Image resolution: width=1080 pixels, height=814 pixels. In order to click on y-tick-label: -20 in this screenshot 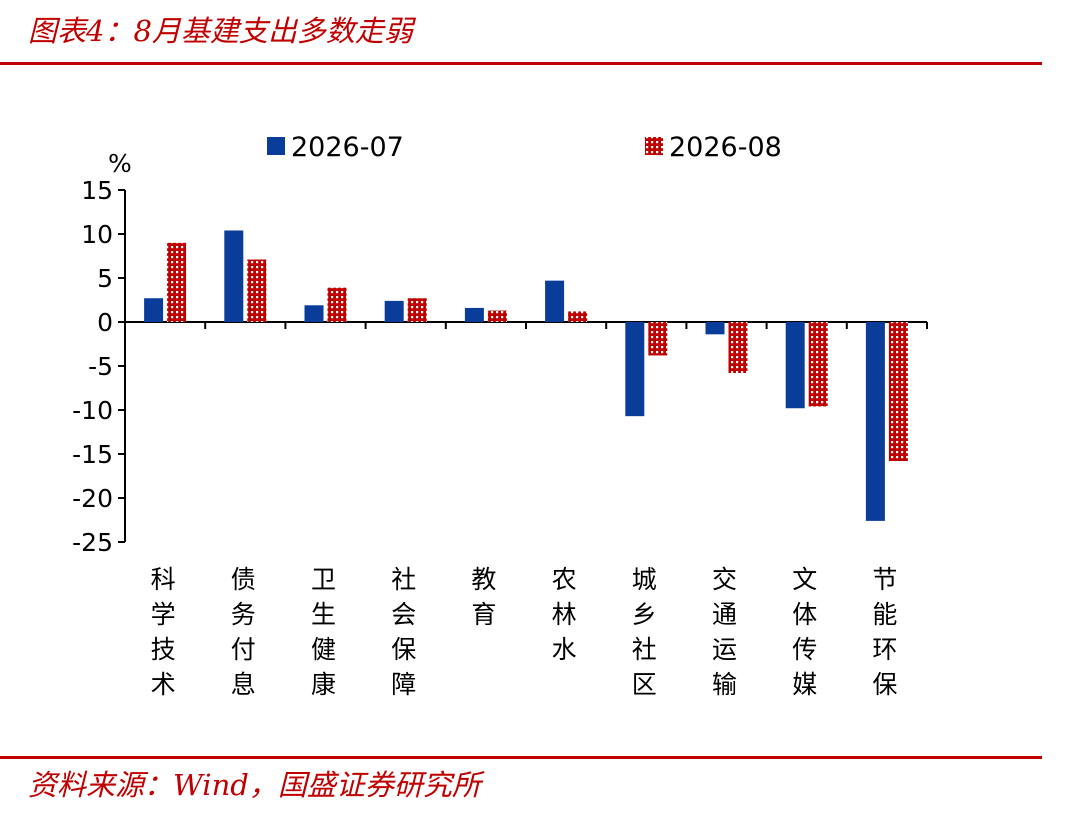, I will do `click(92, 498)`.